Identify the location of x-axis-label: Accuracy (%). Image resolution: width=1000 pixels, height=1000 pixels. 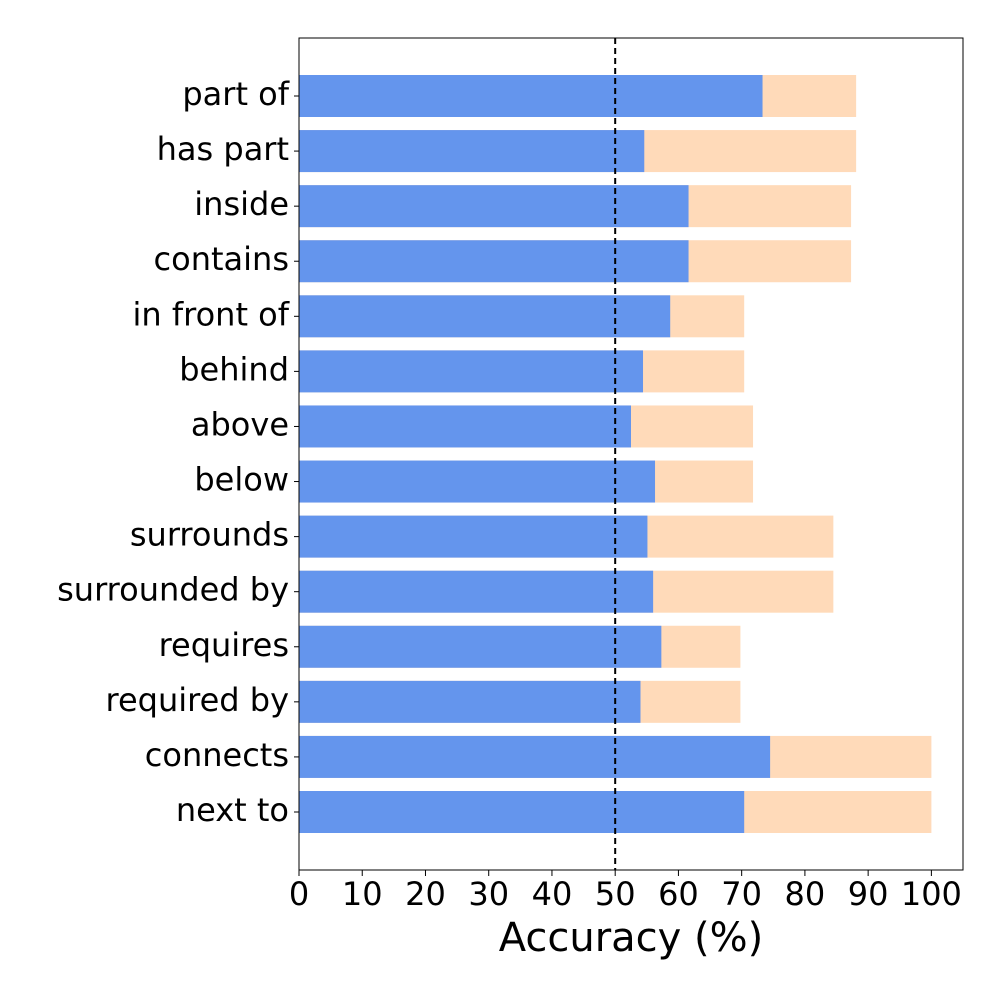
(631, 938).